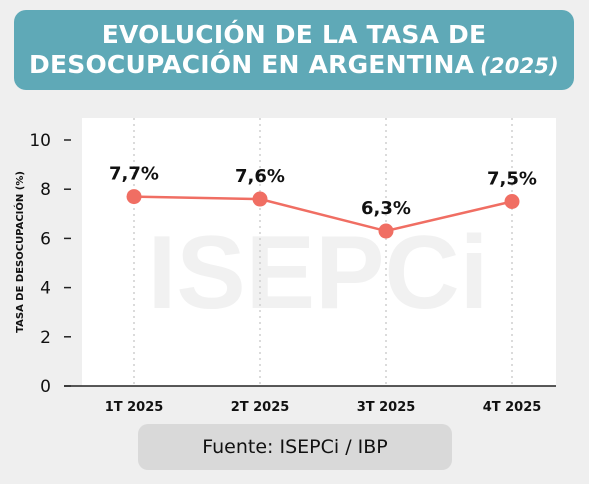 The height and width of the screenshot is (484, 589). What do you see at coordinates (294, 34) in the screenshot?
I see `chart-title-line1: EVOLUCIÓN DE LA TASA DE` at bounding box center [294, 34].